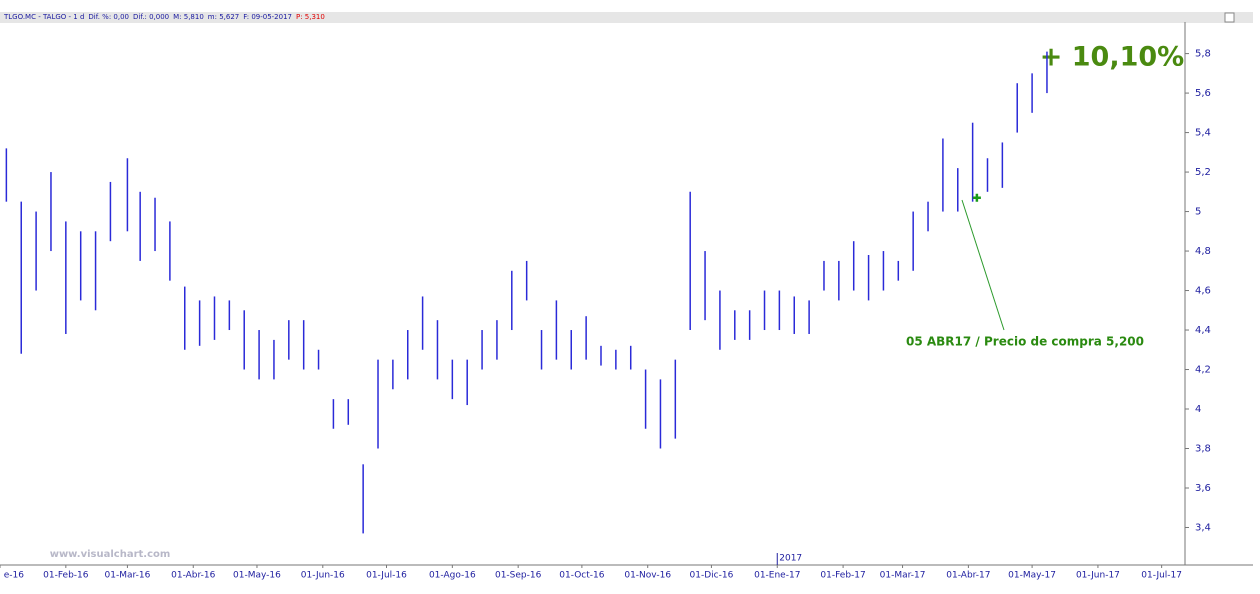 The image size is (1260, 594). What do you see at coordinates (712, 576) in the screenshot?
I see `x-tick-label: 01-Dic-16` at bounding box center [712, 576].